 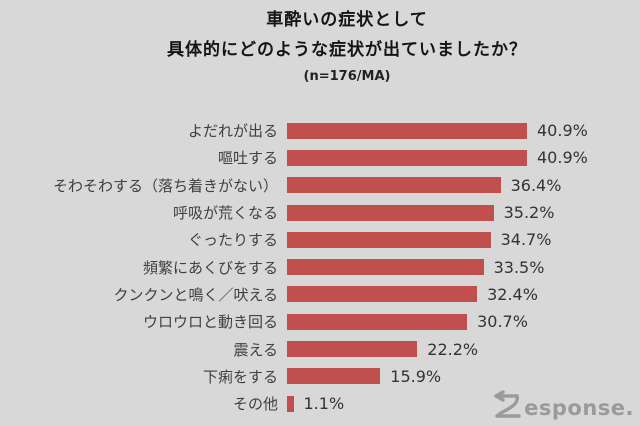 I want to click on value-label: 36.4%, so click(x=536, y=185).